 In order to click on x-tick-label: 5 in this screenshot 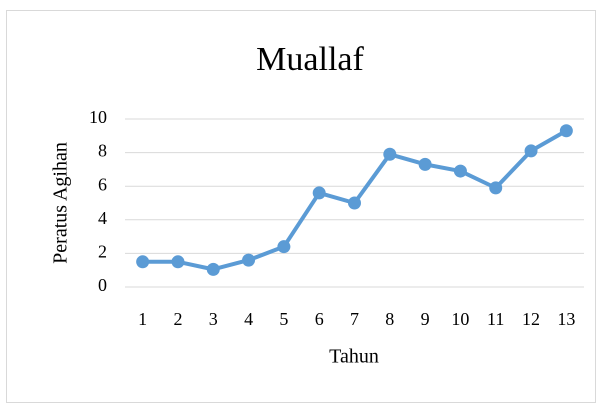, I will do `click(283, 319)`.